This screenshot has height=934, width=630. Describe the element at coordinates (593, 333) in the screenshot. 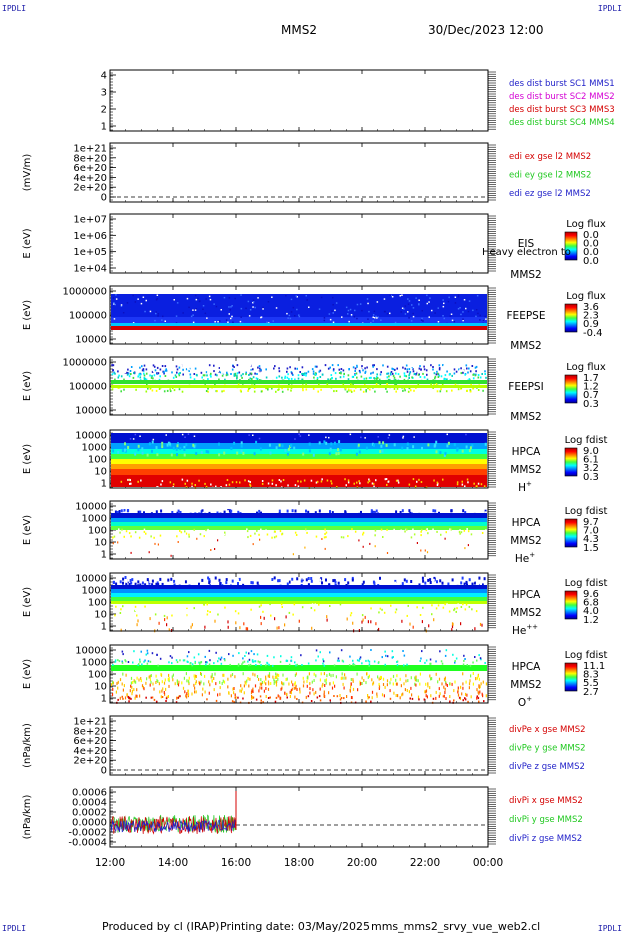

I see `colorbar-tick-label: -0.4` at that location.